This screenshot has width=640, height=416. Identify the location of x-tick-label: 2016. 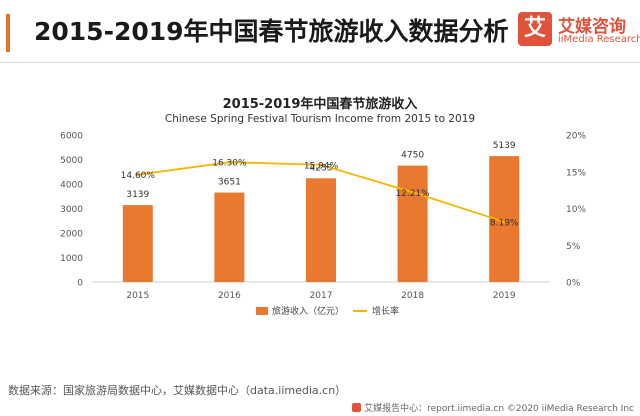
(229, 296).